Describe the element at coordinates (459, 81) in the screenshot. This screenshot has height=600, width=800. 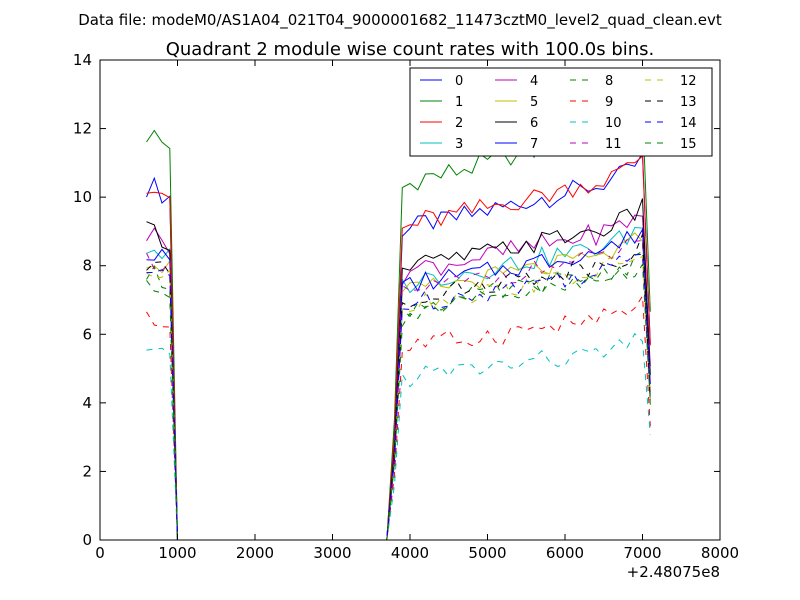
I see `legend-label-0: 0` at that location.